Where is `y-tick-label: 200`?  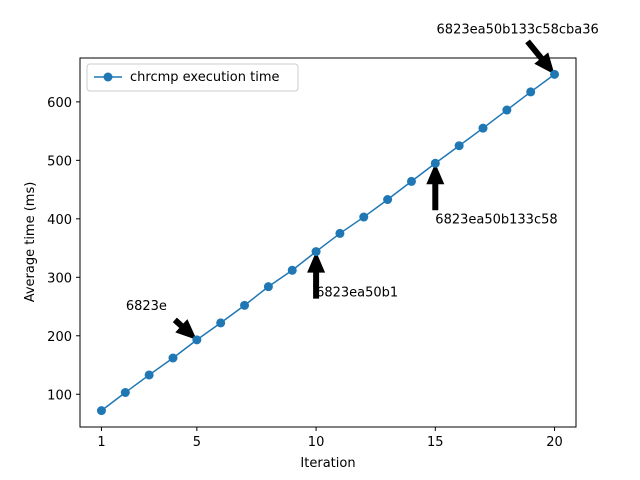 y-tick-label: 200 is located at coordinates (59, 337).